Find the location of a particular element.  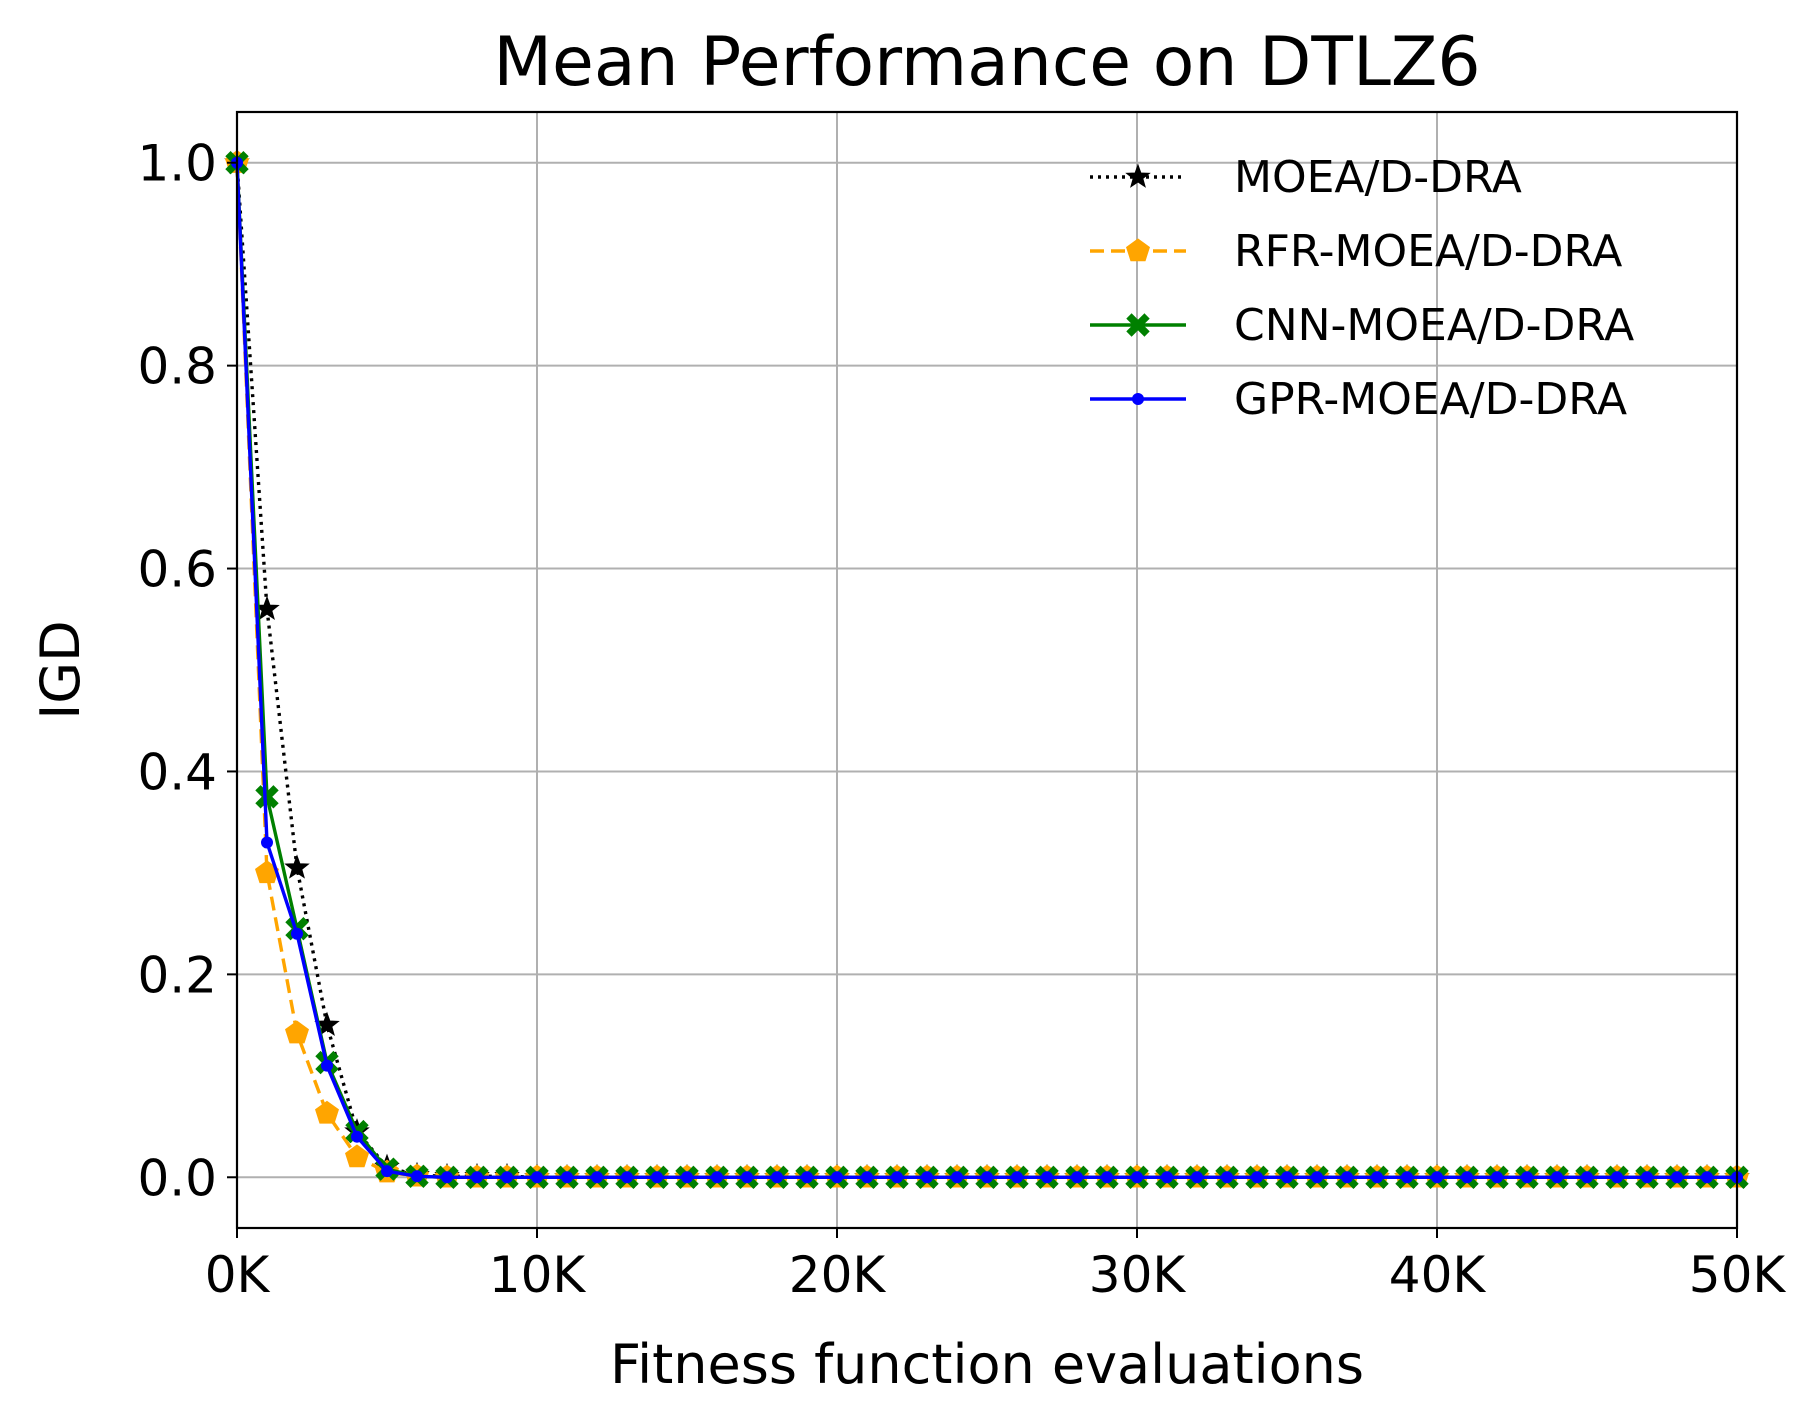

legend-item: MOEA/D-DRA is located at coordinates (1306, 177).